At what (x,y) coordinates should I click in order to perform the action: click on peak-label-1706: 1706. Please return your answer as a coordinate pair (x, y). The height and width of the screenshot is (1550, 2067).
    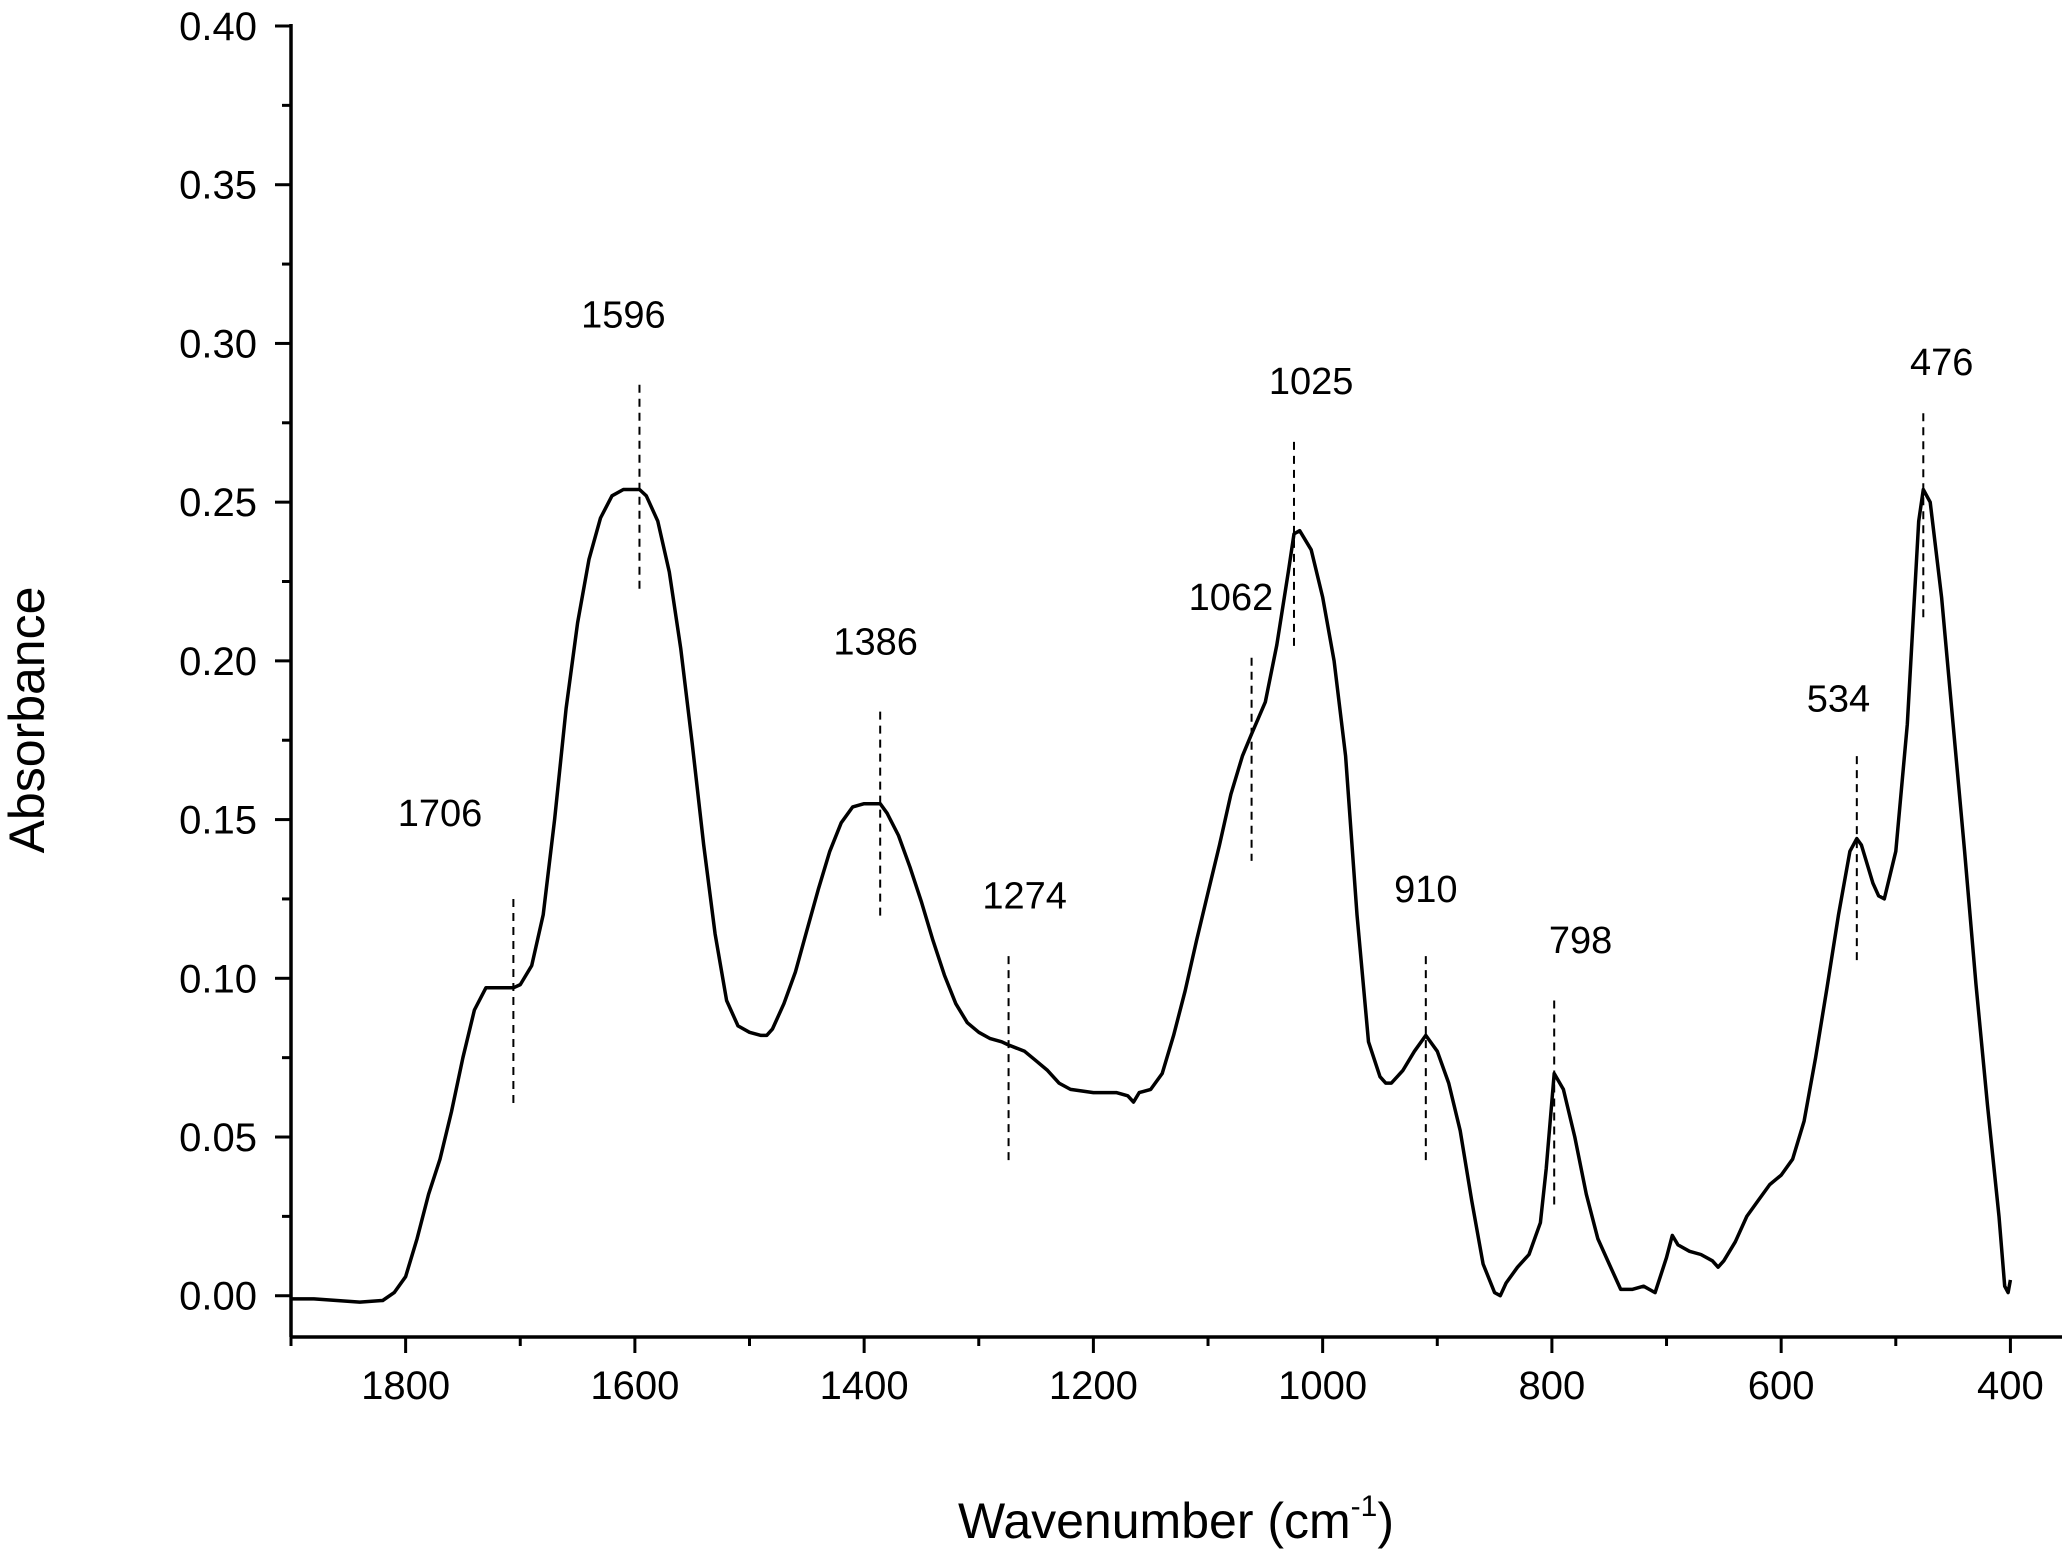
    Looking at the image, I should click on (440, 814).